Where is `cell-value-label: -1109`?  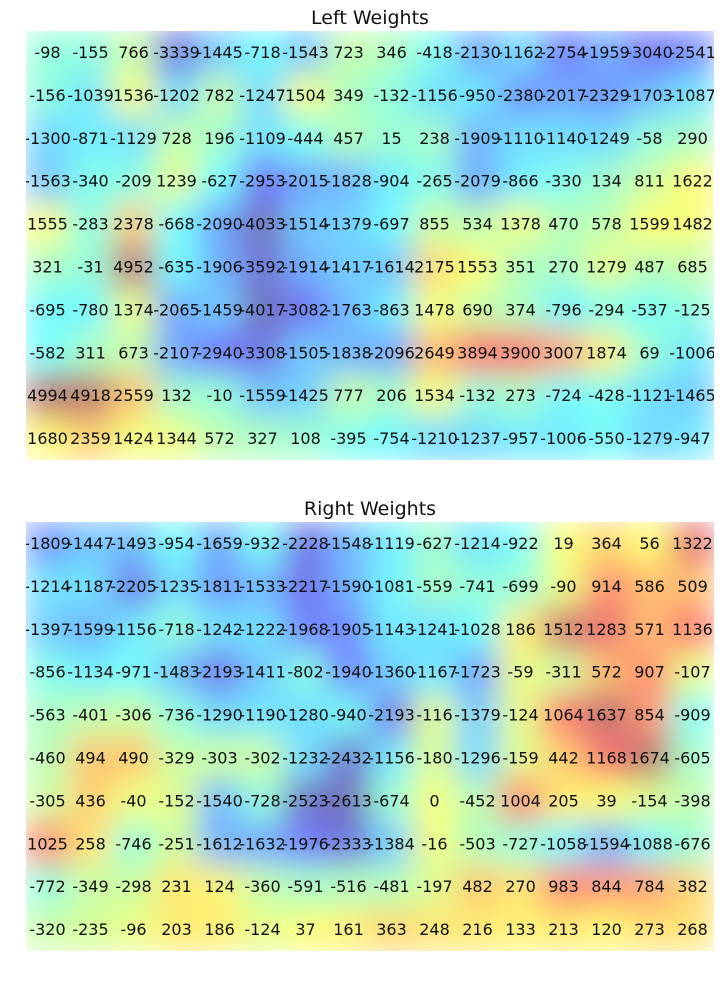
cell-value-label: -1109 is located at coordinates (262, 138).